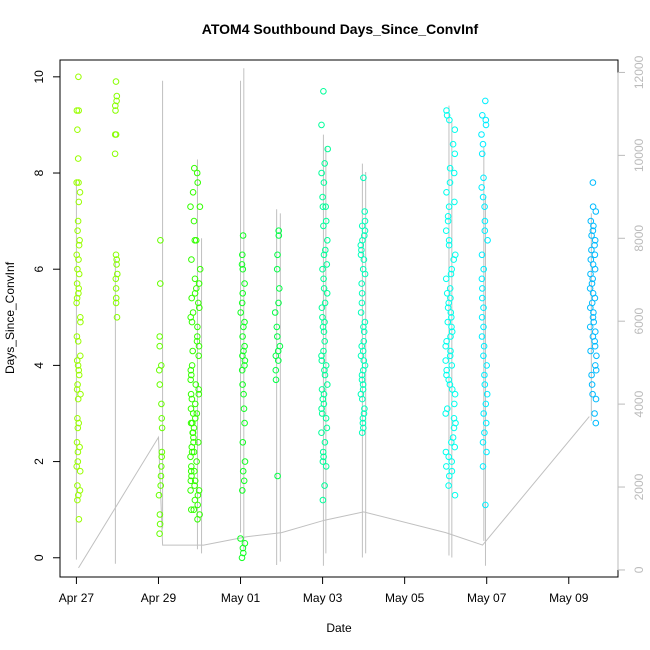  What do you see at coordinates (405, 598) in the screenshot?
I see `x-tick-label: May 05` at bounding box center [405, 598].